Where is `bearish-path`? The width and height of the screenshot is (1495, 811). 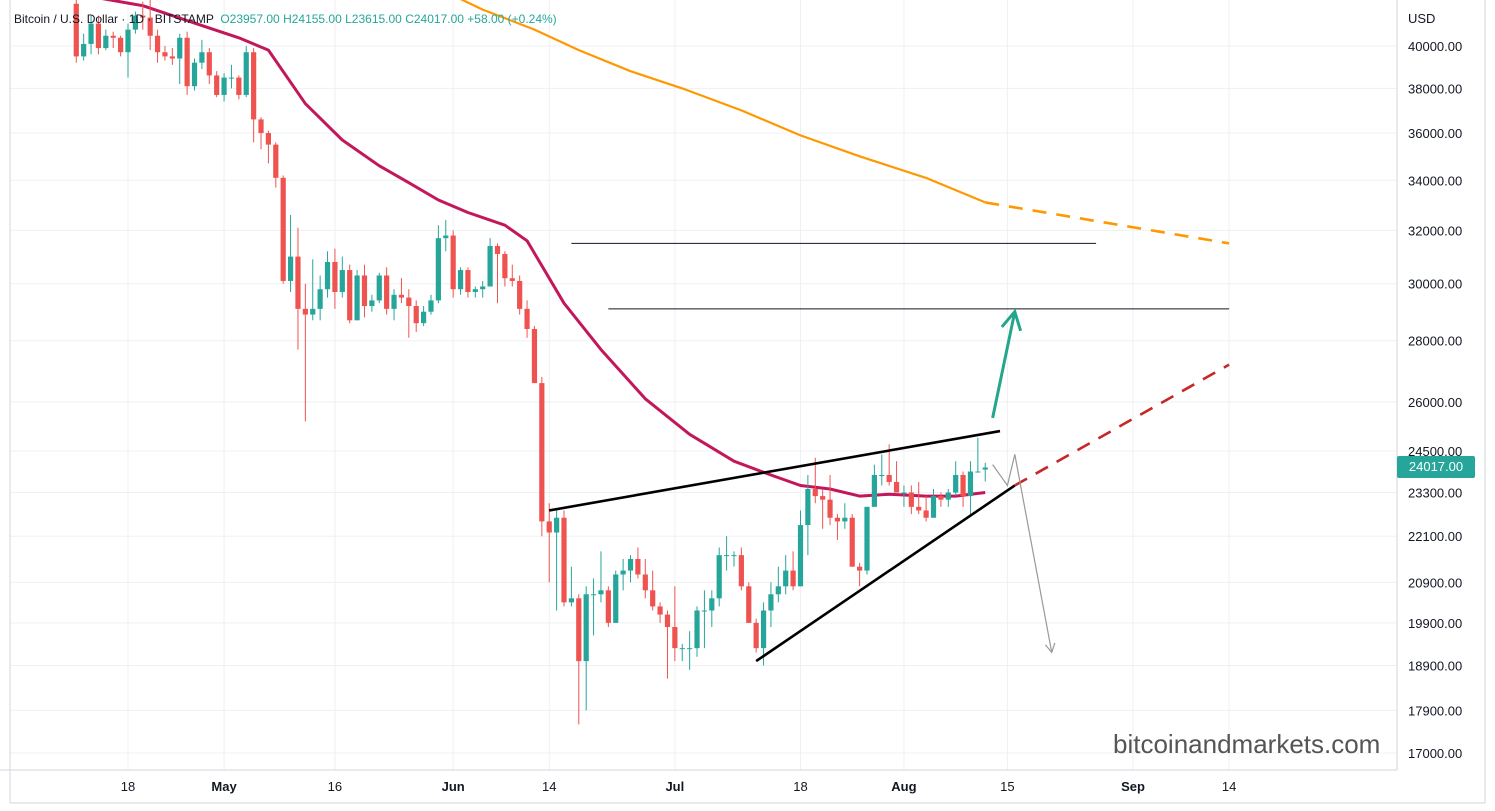
bearish-path is located at coordinates (1004, 470).